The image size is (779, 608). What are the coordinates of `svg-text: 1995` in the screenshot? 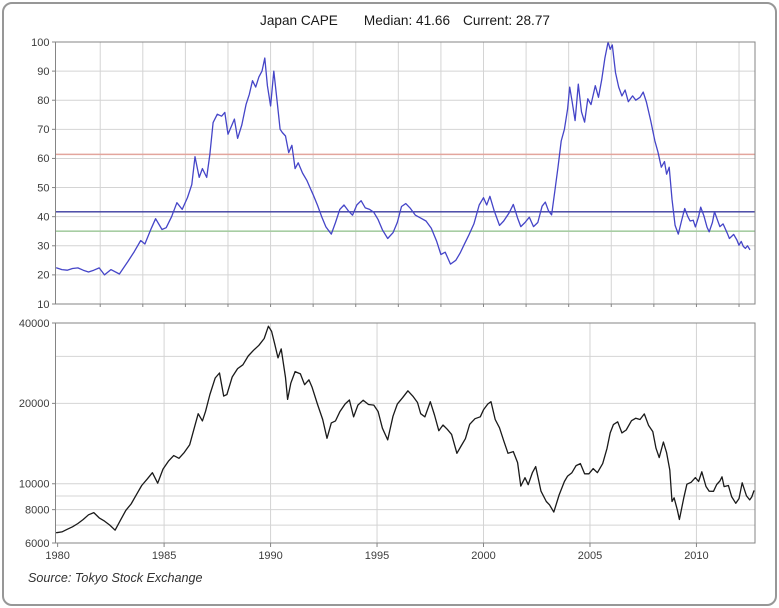 It's located at (377, 556).